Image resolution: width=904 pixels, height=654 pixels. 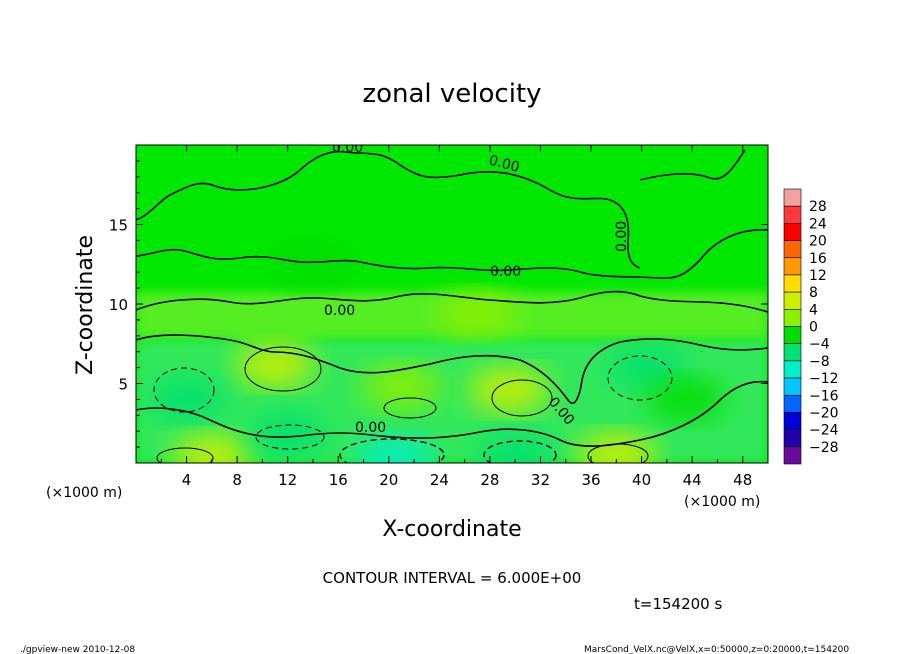 What do you see at coordinates (824, 448) in the screenshot?
I see `colorbar-label: −28` at bounding box center [824, 448].